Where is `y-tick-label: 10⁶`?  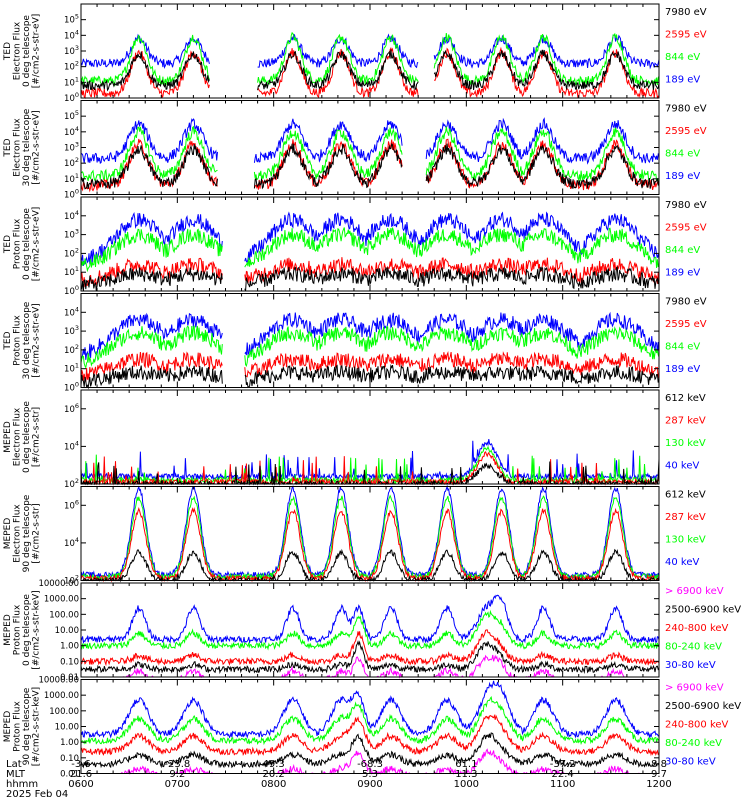
y-tick-label: 10⁶ is located at coordinates (71, 408).